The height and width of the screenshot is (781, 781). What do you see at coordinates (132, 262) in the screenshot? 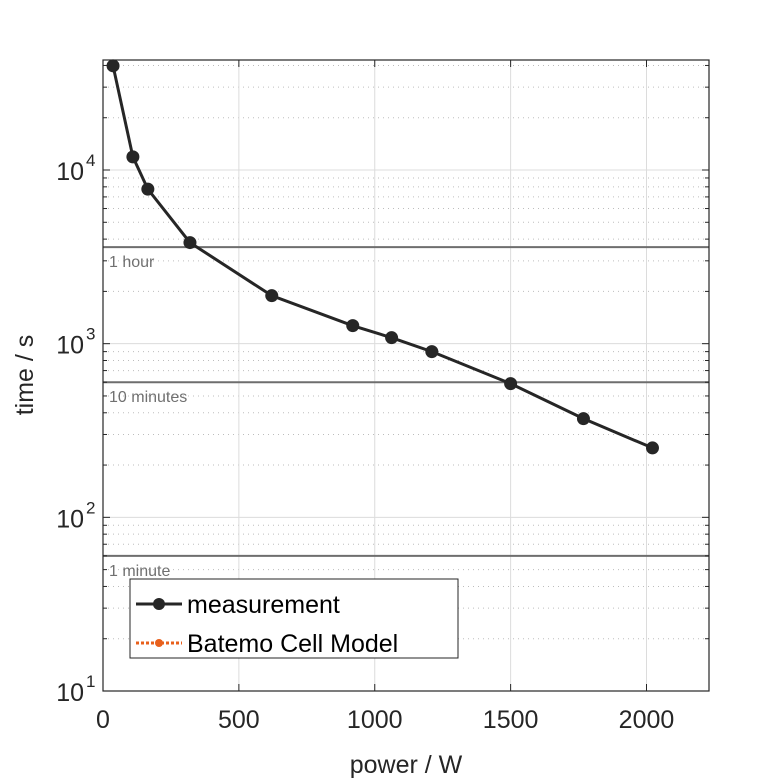
I see `reference-line-label: 1 hour` at bounding box center [132, 262].